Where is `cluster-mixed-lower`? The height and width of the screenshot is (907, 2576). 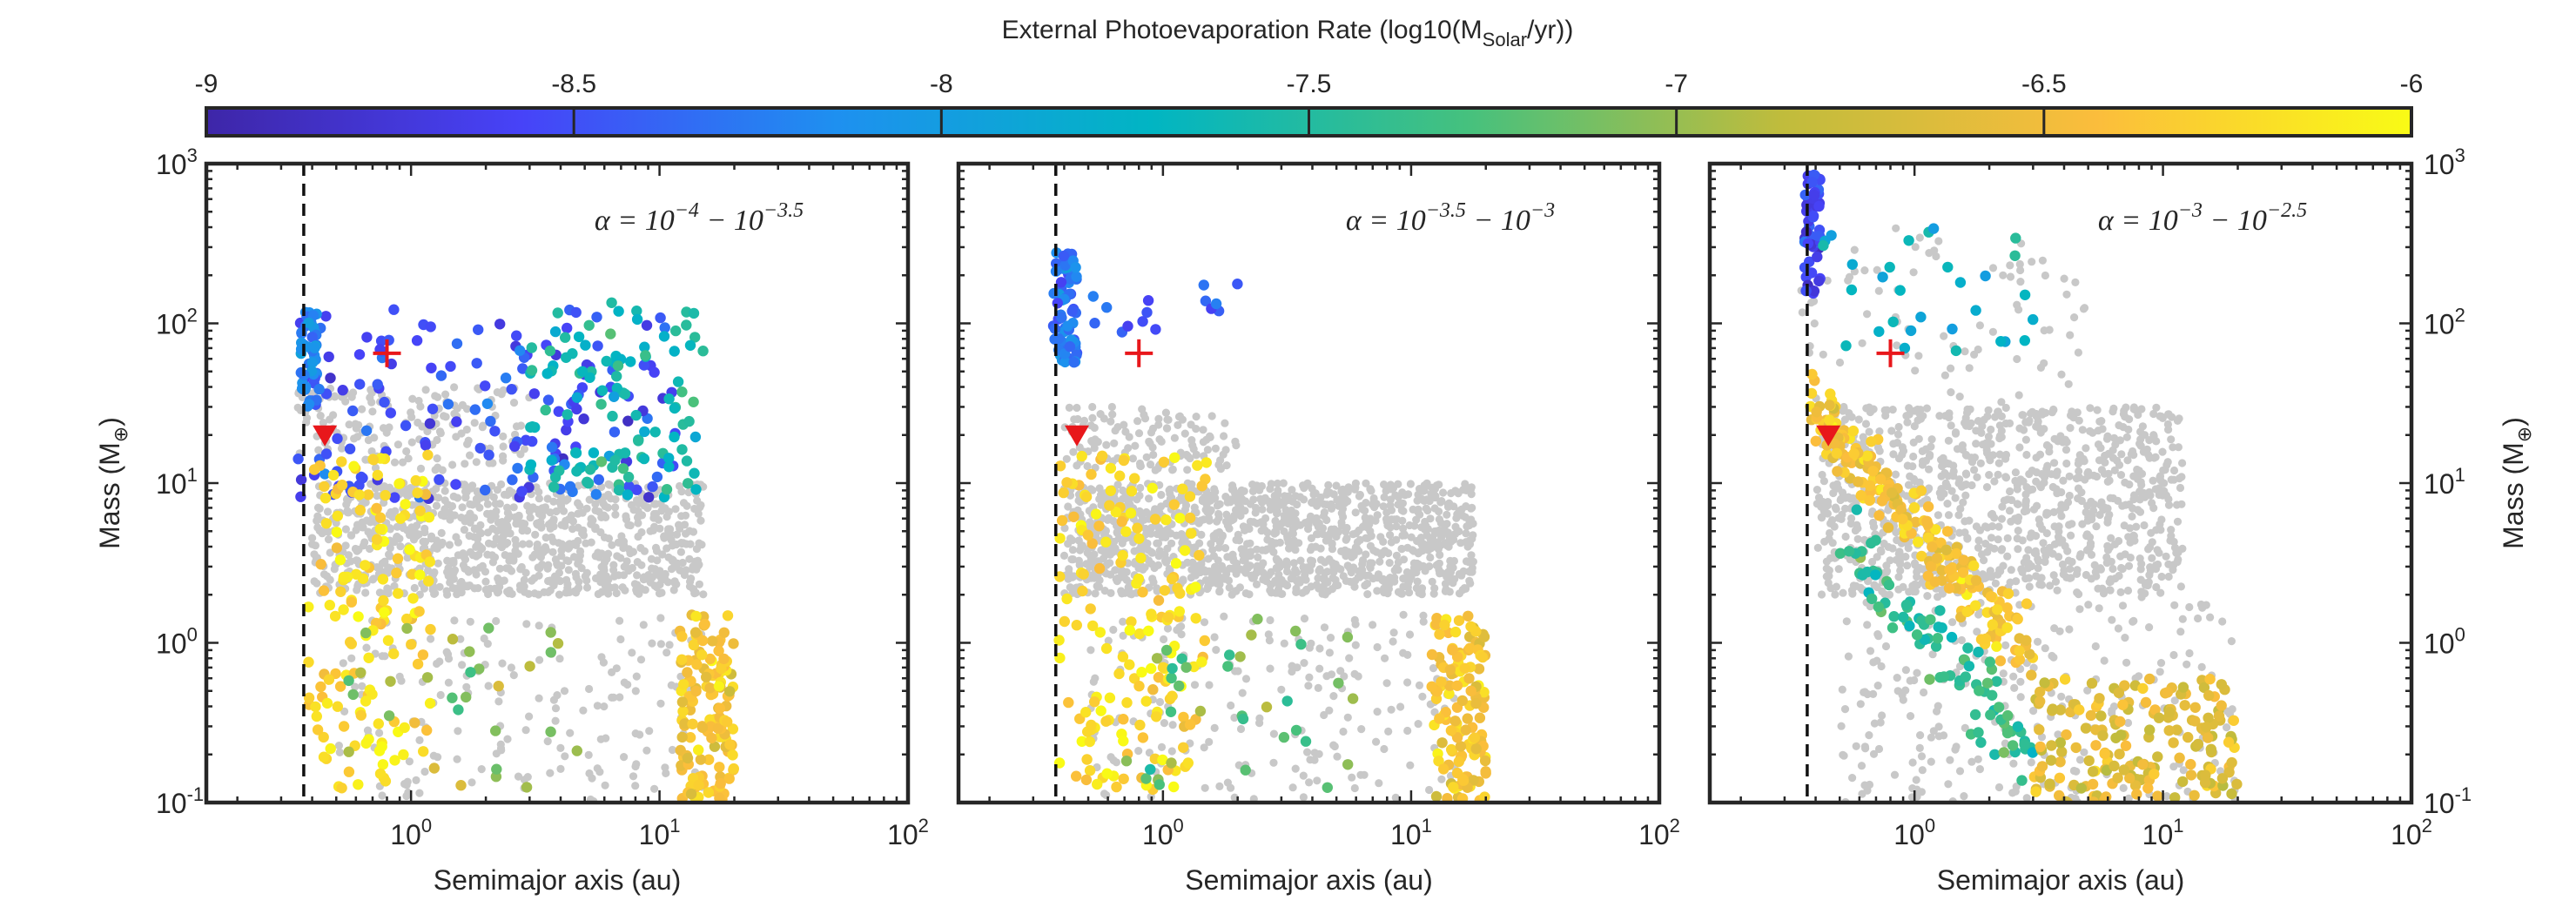 cluster-mixed-lower is located at coordinates (1239, 703).